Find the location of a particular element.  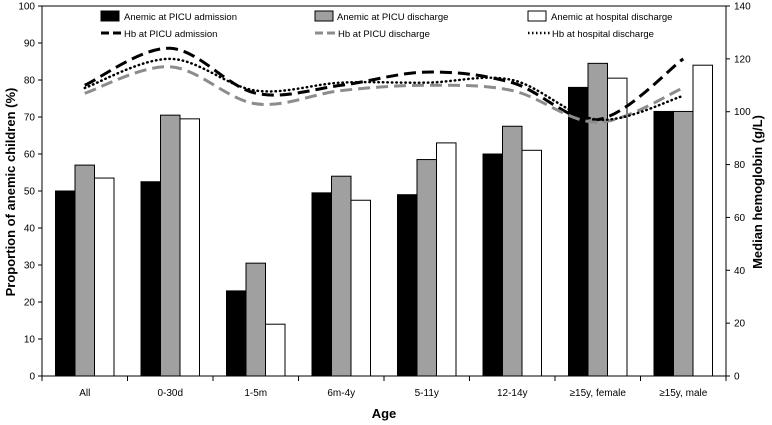

y-tick-label: 10 is located at coordinates (30, 340).